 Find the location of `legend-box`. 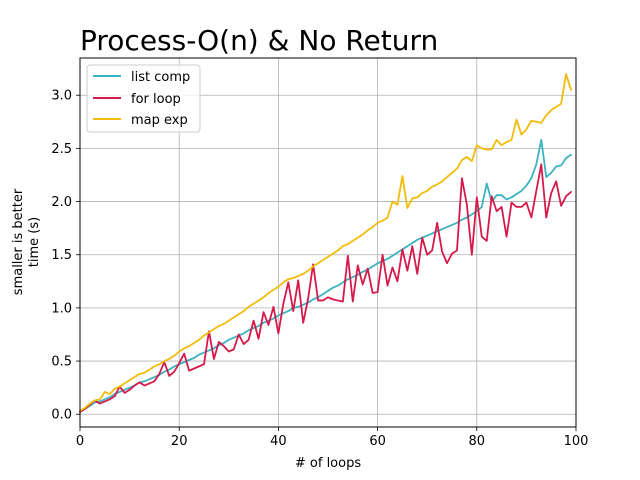

legend-box is located at coordinates (143, 98).